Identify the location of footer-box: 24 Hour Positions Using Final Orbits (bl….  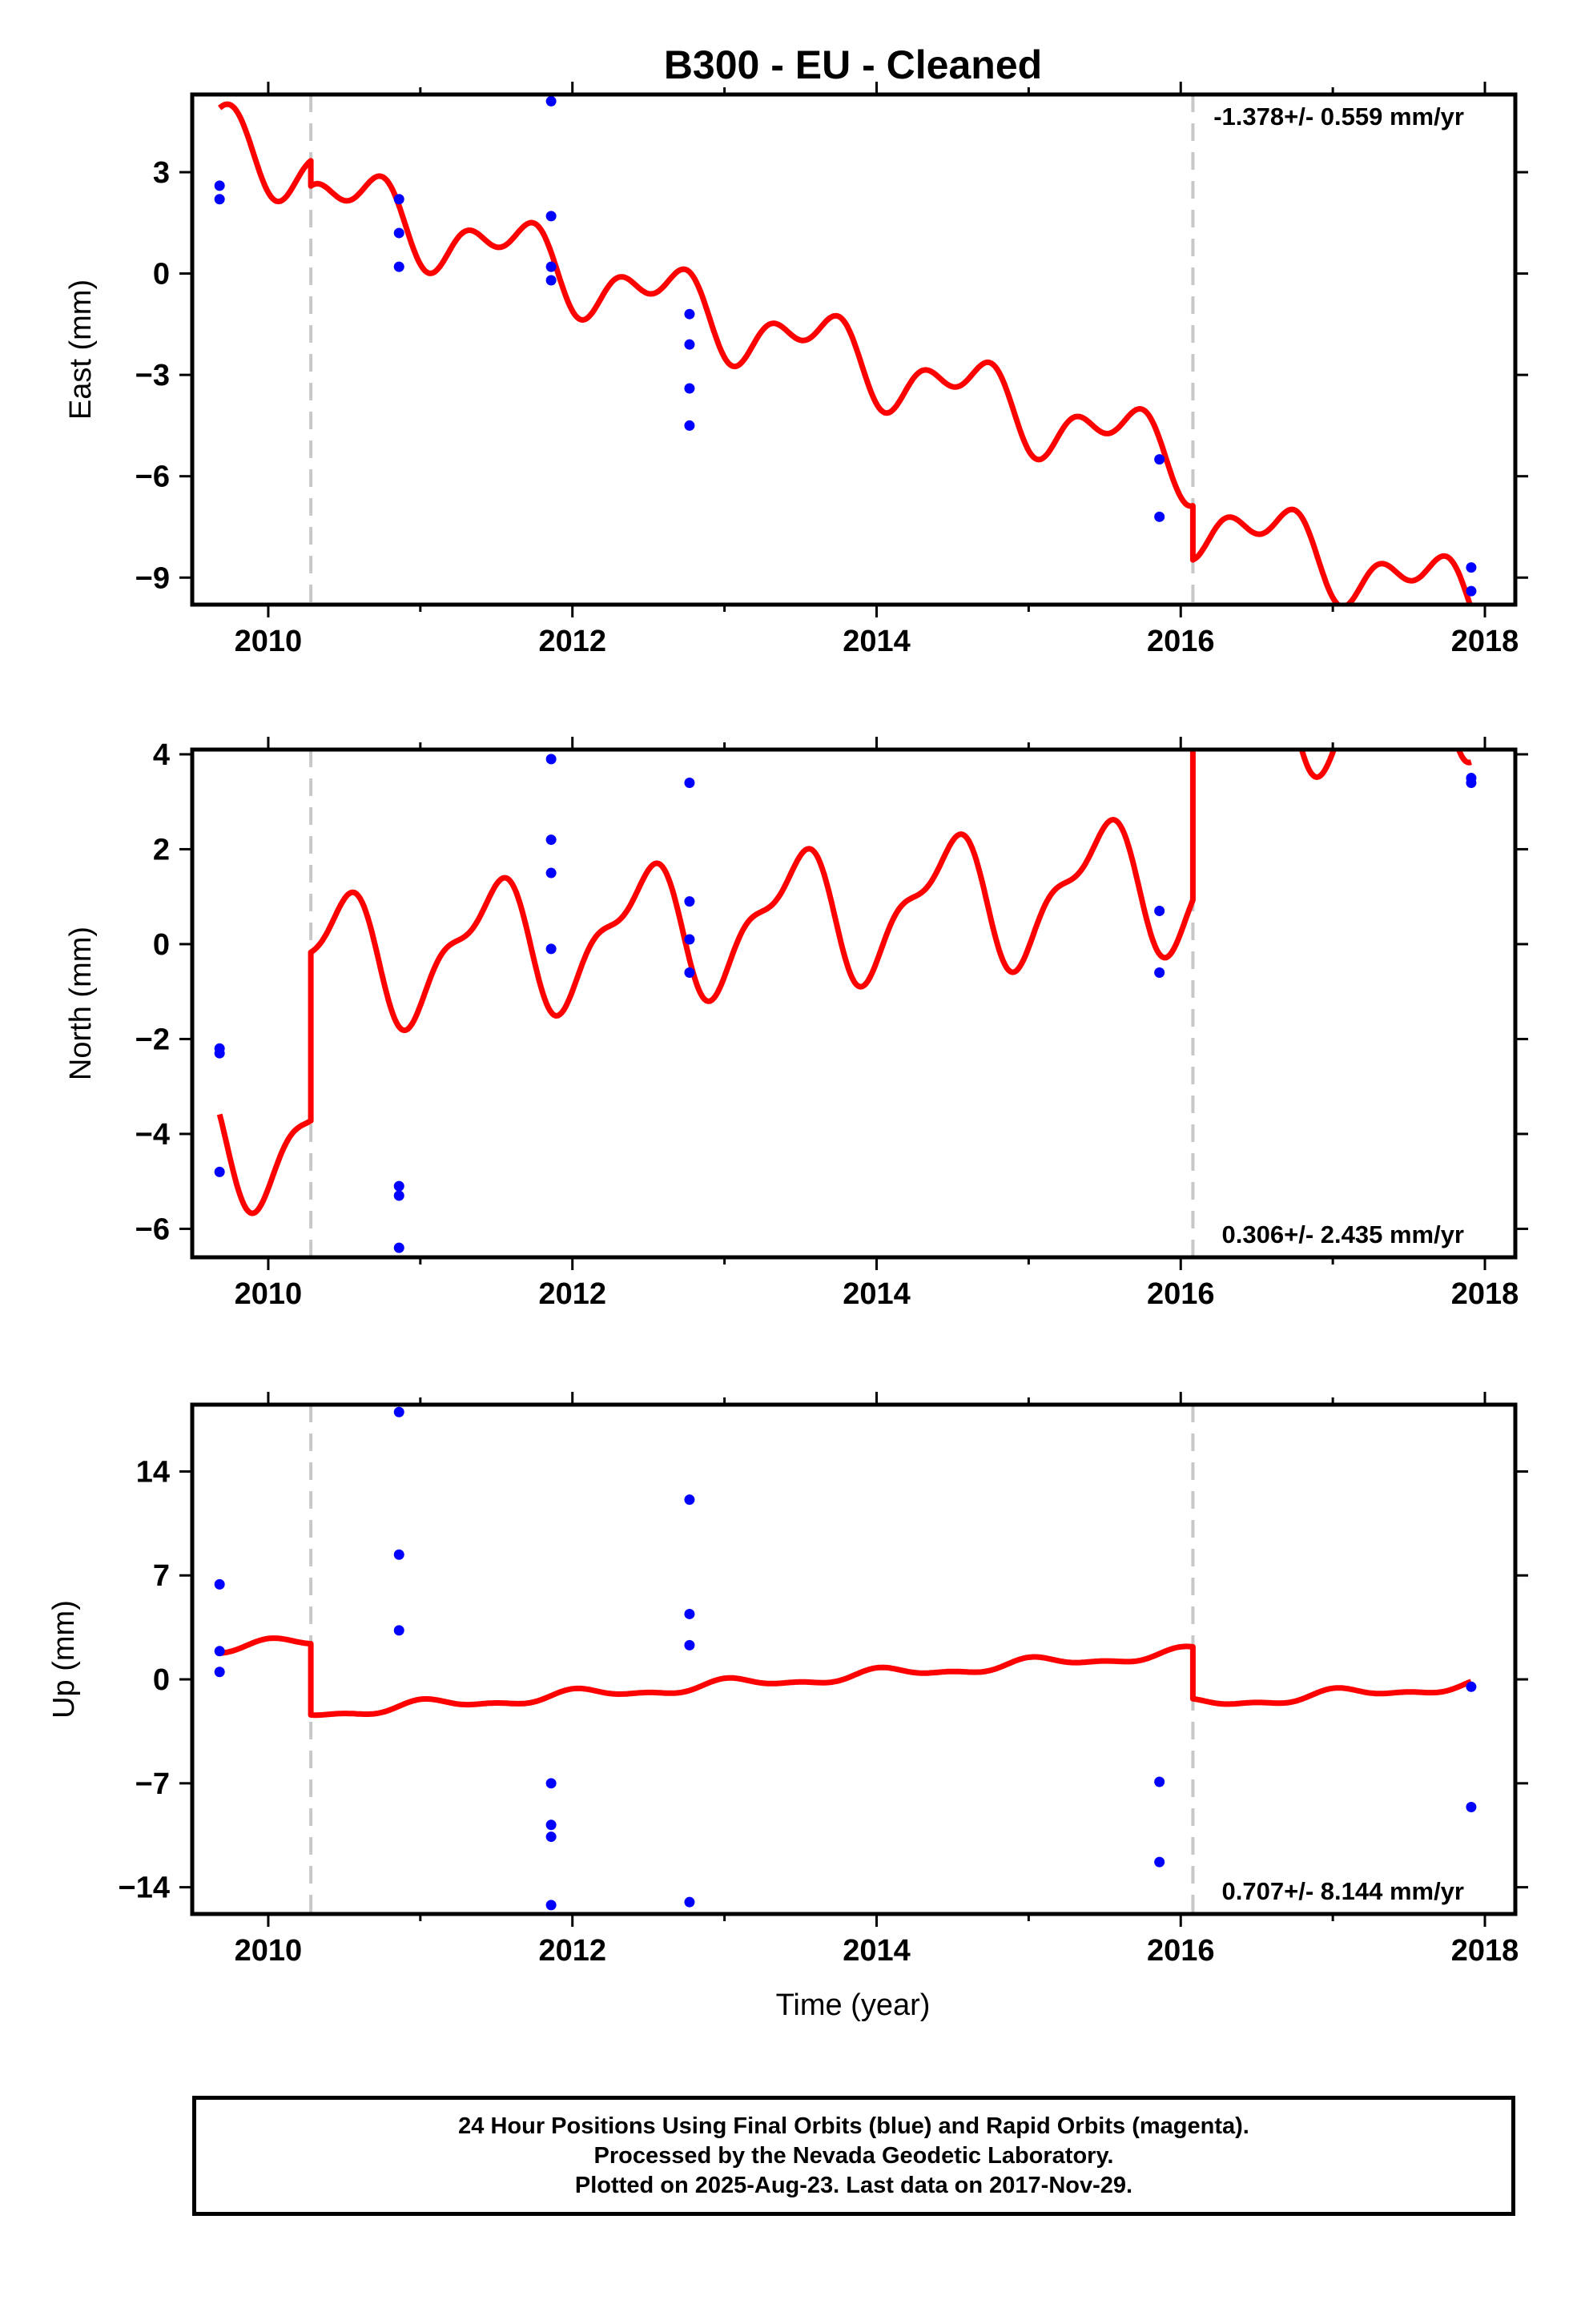
(853, 2156).